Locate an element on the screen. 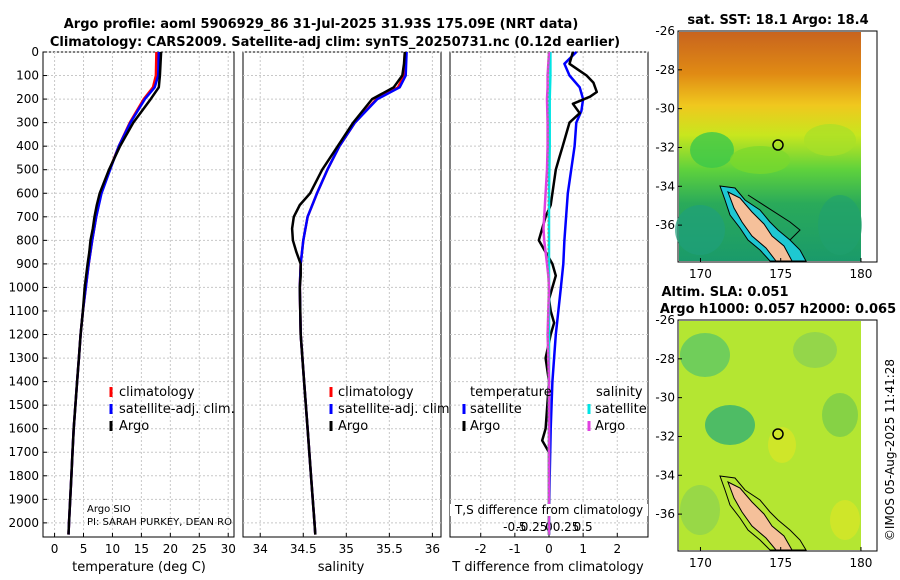  y-tick-label: 1800 is located at coordinates (23, 476).